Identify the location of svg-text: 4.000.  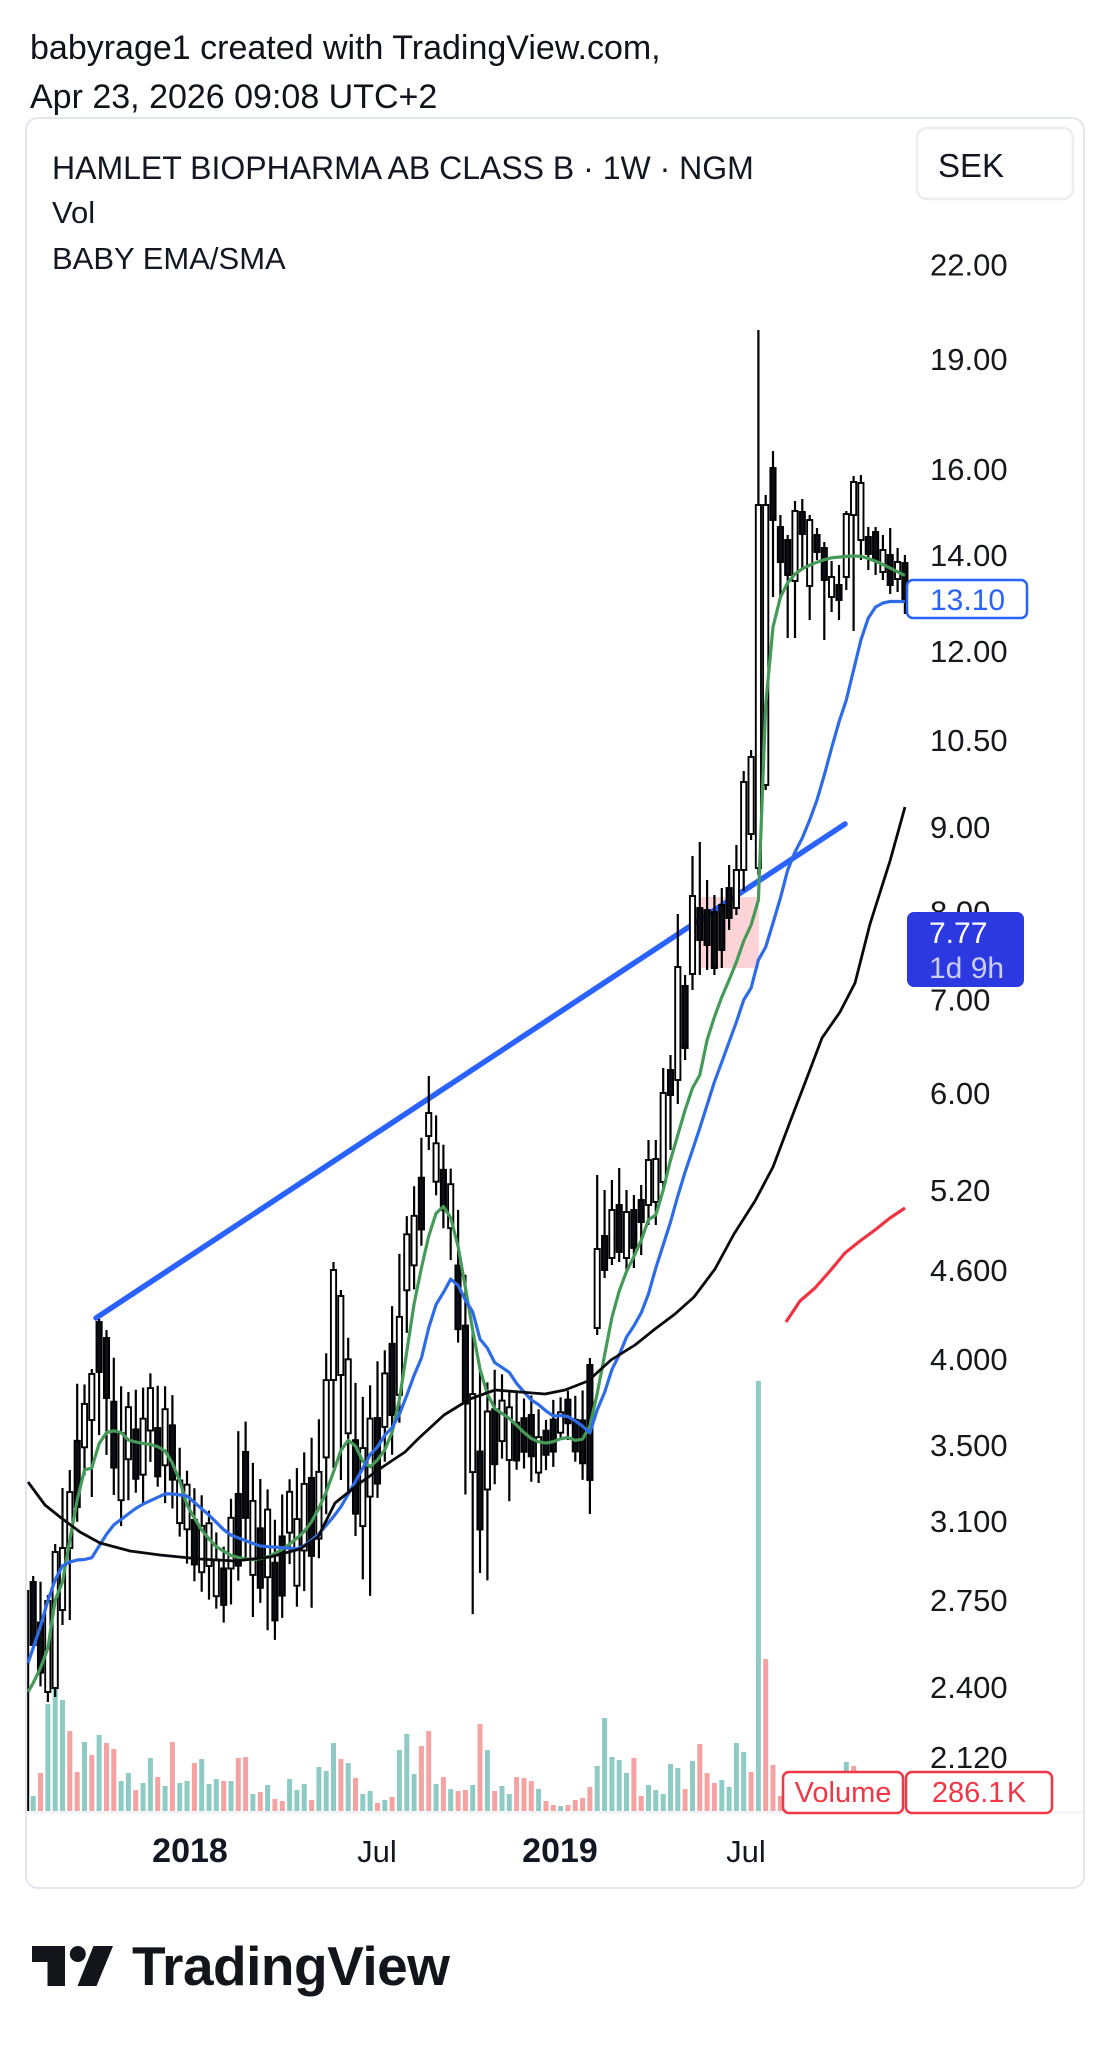
(969, 1359).